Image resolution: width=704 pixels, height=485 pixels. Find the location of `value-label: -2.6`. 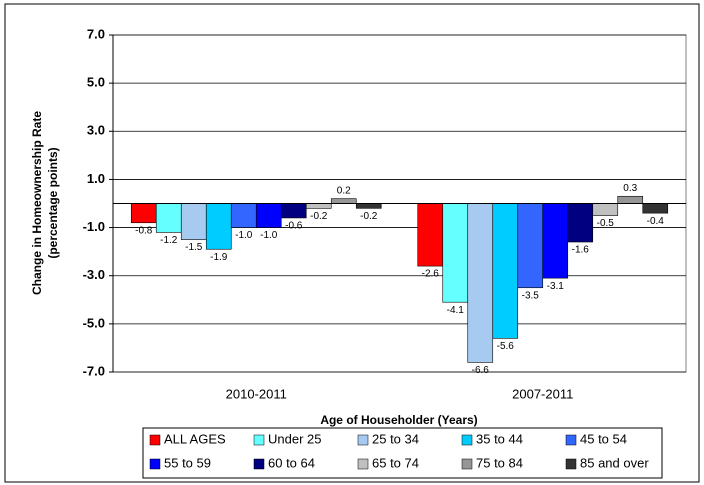

value-label: -2.6 is located at coordinates (431, 274).